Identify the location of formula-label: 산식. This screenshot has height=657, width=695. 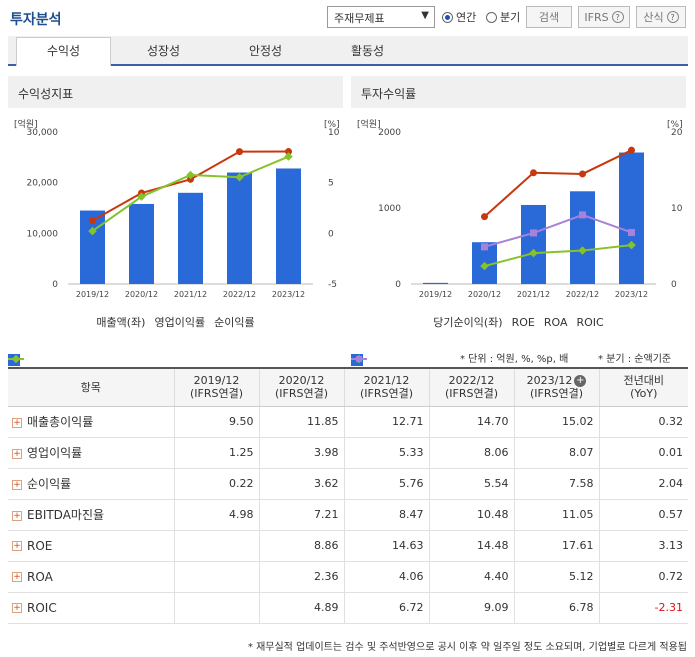
(653, 17).